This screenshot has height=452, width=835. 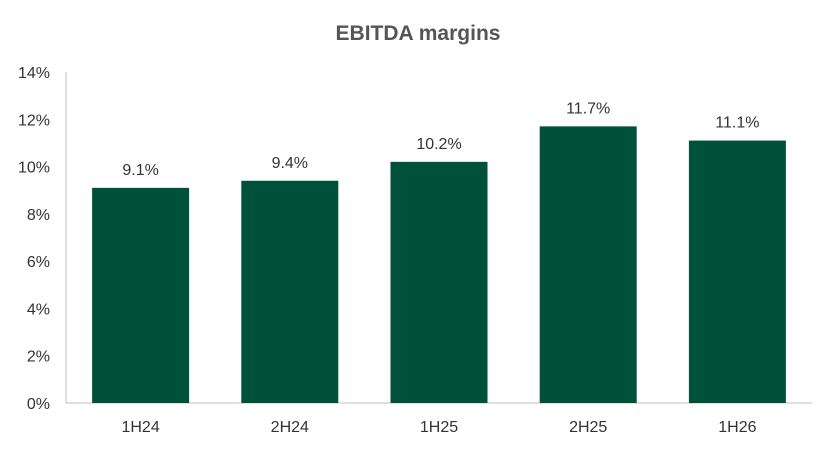 I want to click on y-axis-ticks: 0% 2% 4% 6% 8% 10% 12% 14%, so click(x=34, y=239).